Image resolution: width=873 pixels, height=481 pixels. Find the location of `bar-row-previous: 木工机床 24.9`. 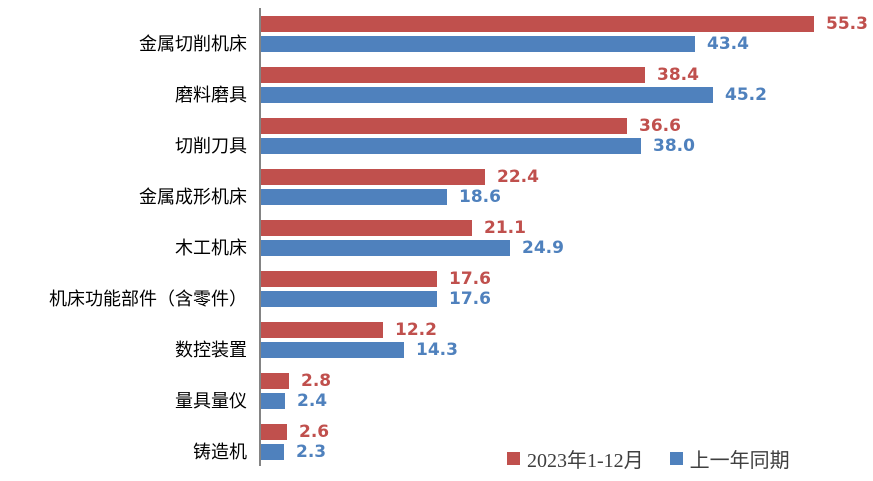

bar-row-previous: 木工机床 24.9 is located at coordinates (436, 248).